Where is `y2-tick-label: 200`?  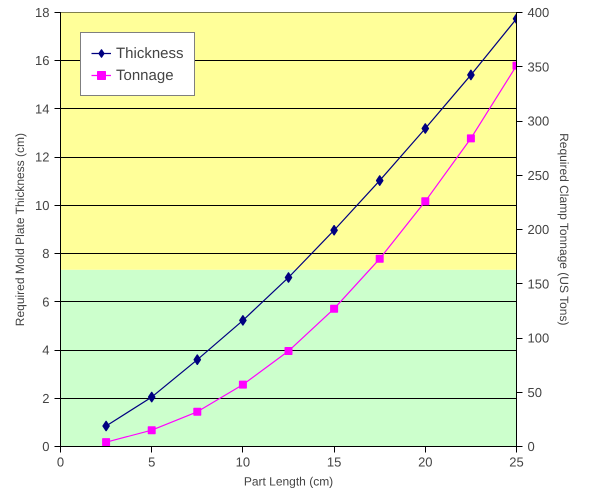
y2-tick-label: 200 is located at coordinates (539, 229).